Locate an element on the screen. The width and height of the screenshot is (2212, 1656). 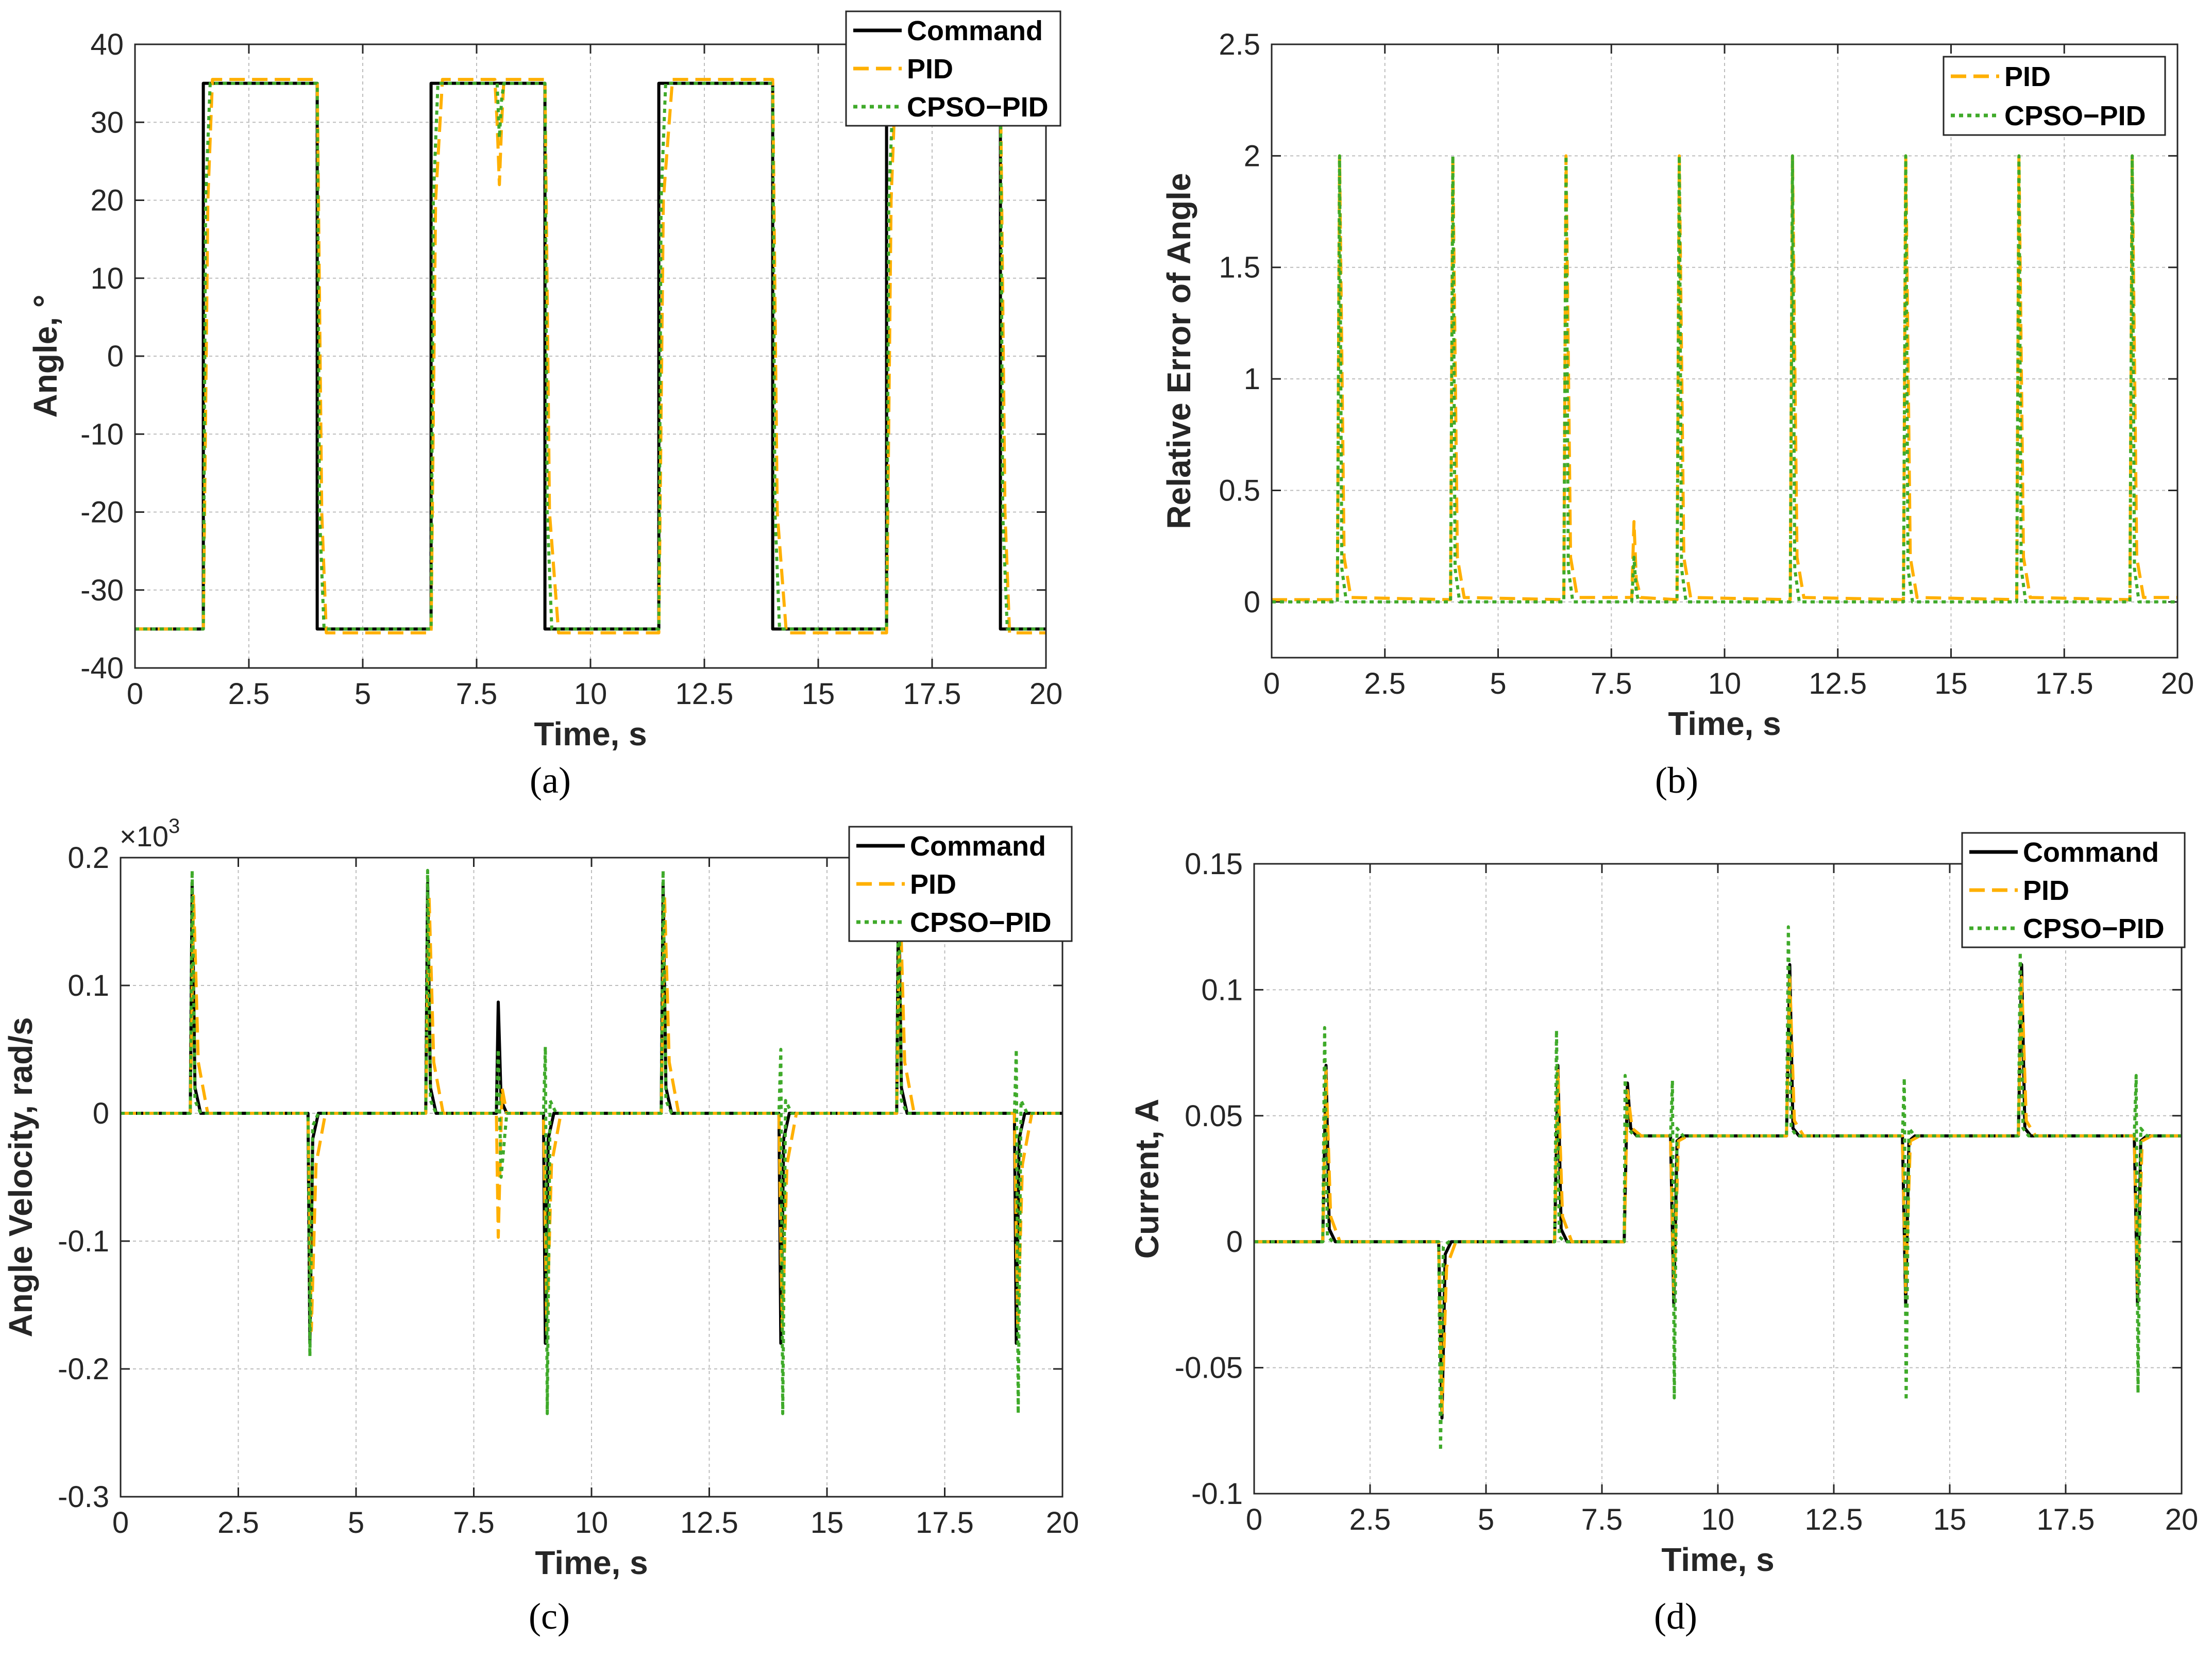
y-tick-label: -0.1 is located at coordinates (84, 1241).